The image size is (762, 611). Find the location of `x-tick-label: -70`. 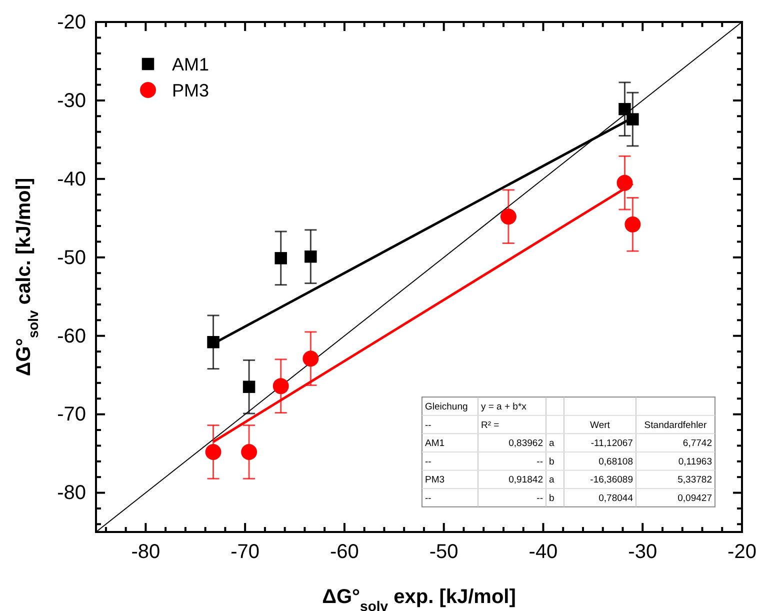

x-tick-label: -70 is located at coordinates (245, 552).